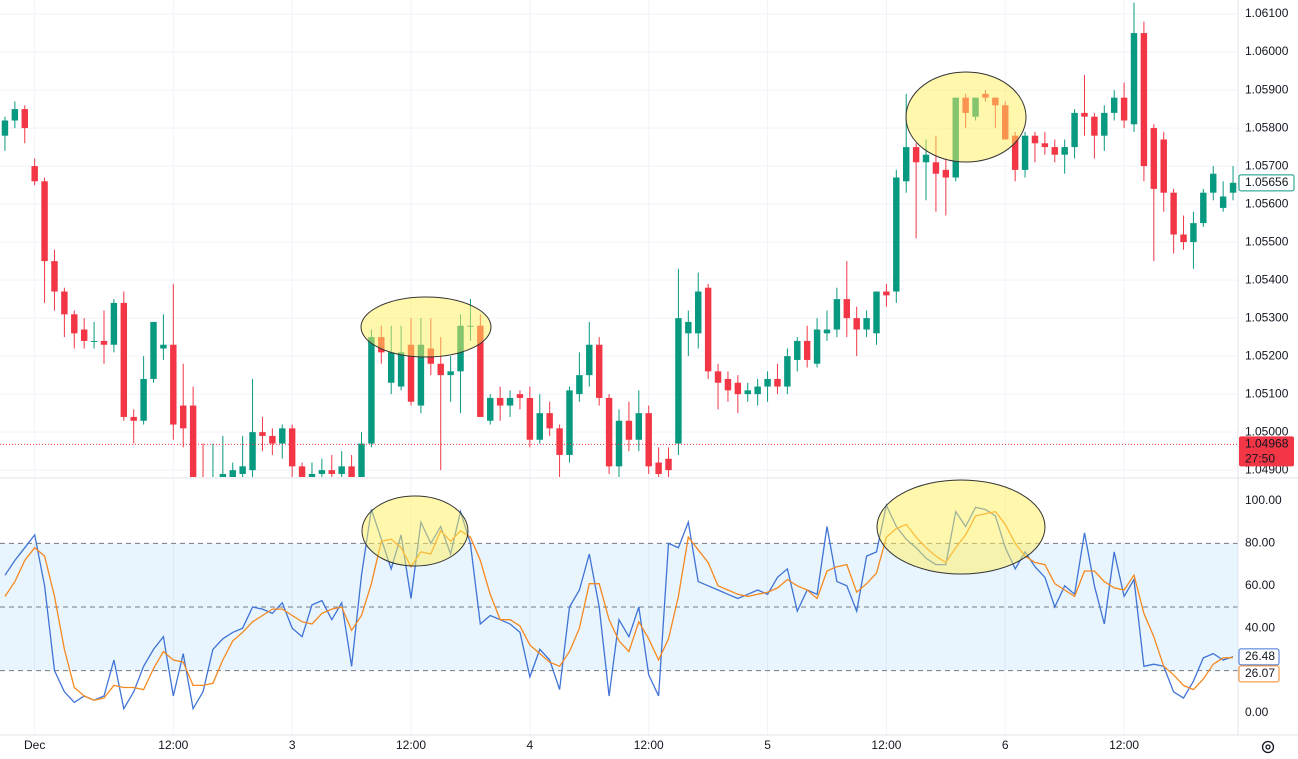 This screenshot has height=759, width=1298. Describe the element at coordinates (1267, 203) in the screenshot. I see `y-tick-label: 1.05600` at that location.